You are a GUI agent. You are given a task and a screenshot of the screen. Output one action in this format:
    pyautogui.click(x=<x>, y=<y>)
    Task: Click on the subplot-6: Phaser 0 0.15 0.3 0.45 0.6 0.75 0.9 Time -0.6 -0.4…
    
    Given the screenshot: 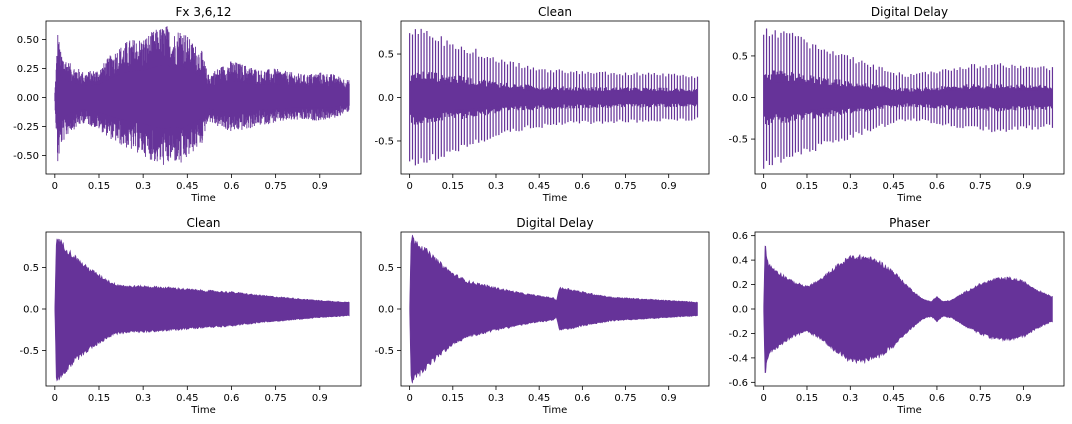 What is the action you would take?
    pyautogui.click(x=896, y=316)
    